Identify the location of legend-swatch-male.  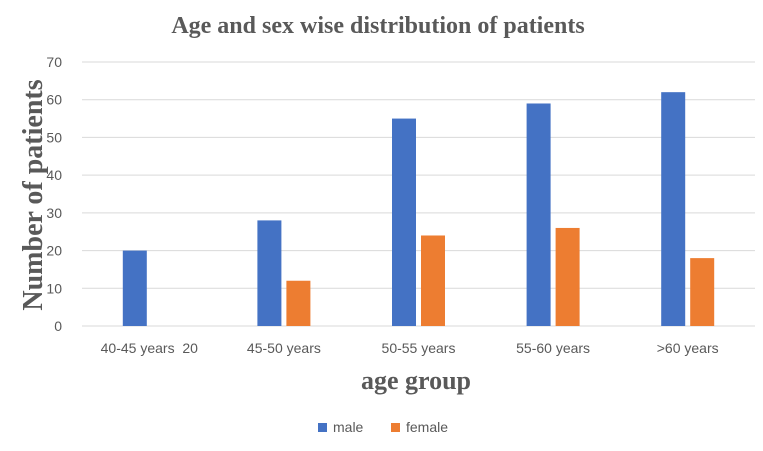
(322, 427).